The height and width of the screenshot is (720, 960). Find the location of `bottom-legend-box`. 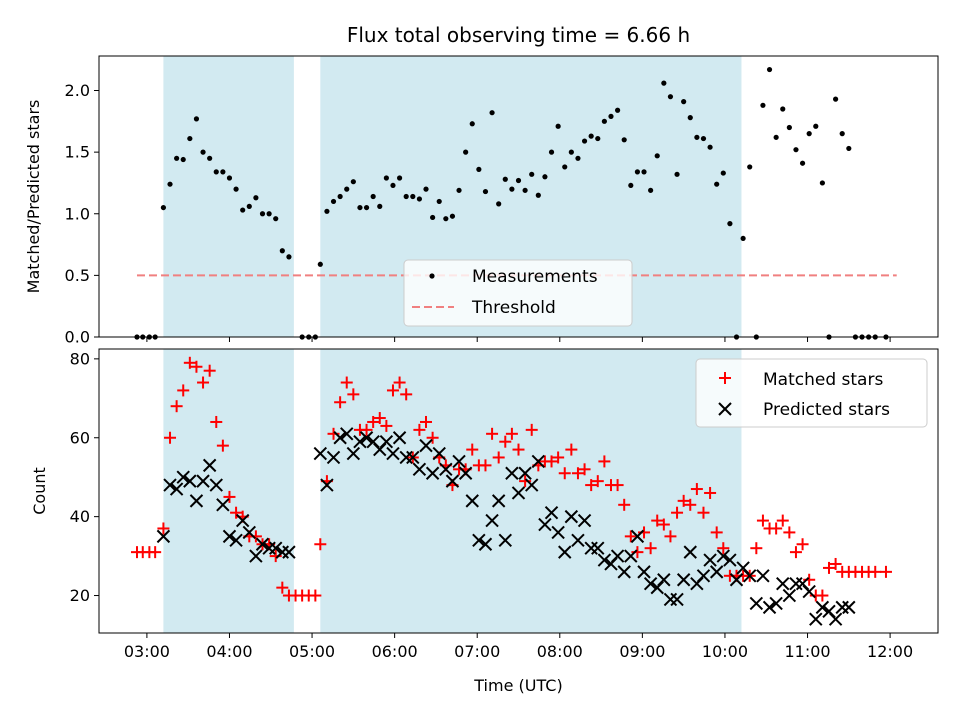

bottom-legend-box is located at coordinates (811, 393).